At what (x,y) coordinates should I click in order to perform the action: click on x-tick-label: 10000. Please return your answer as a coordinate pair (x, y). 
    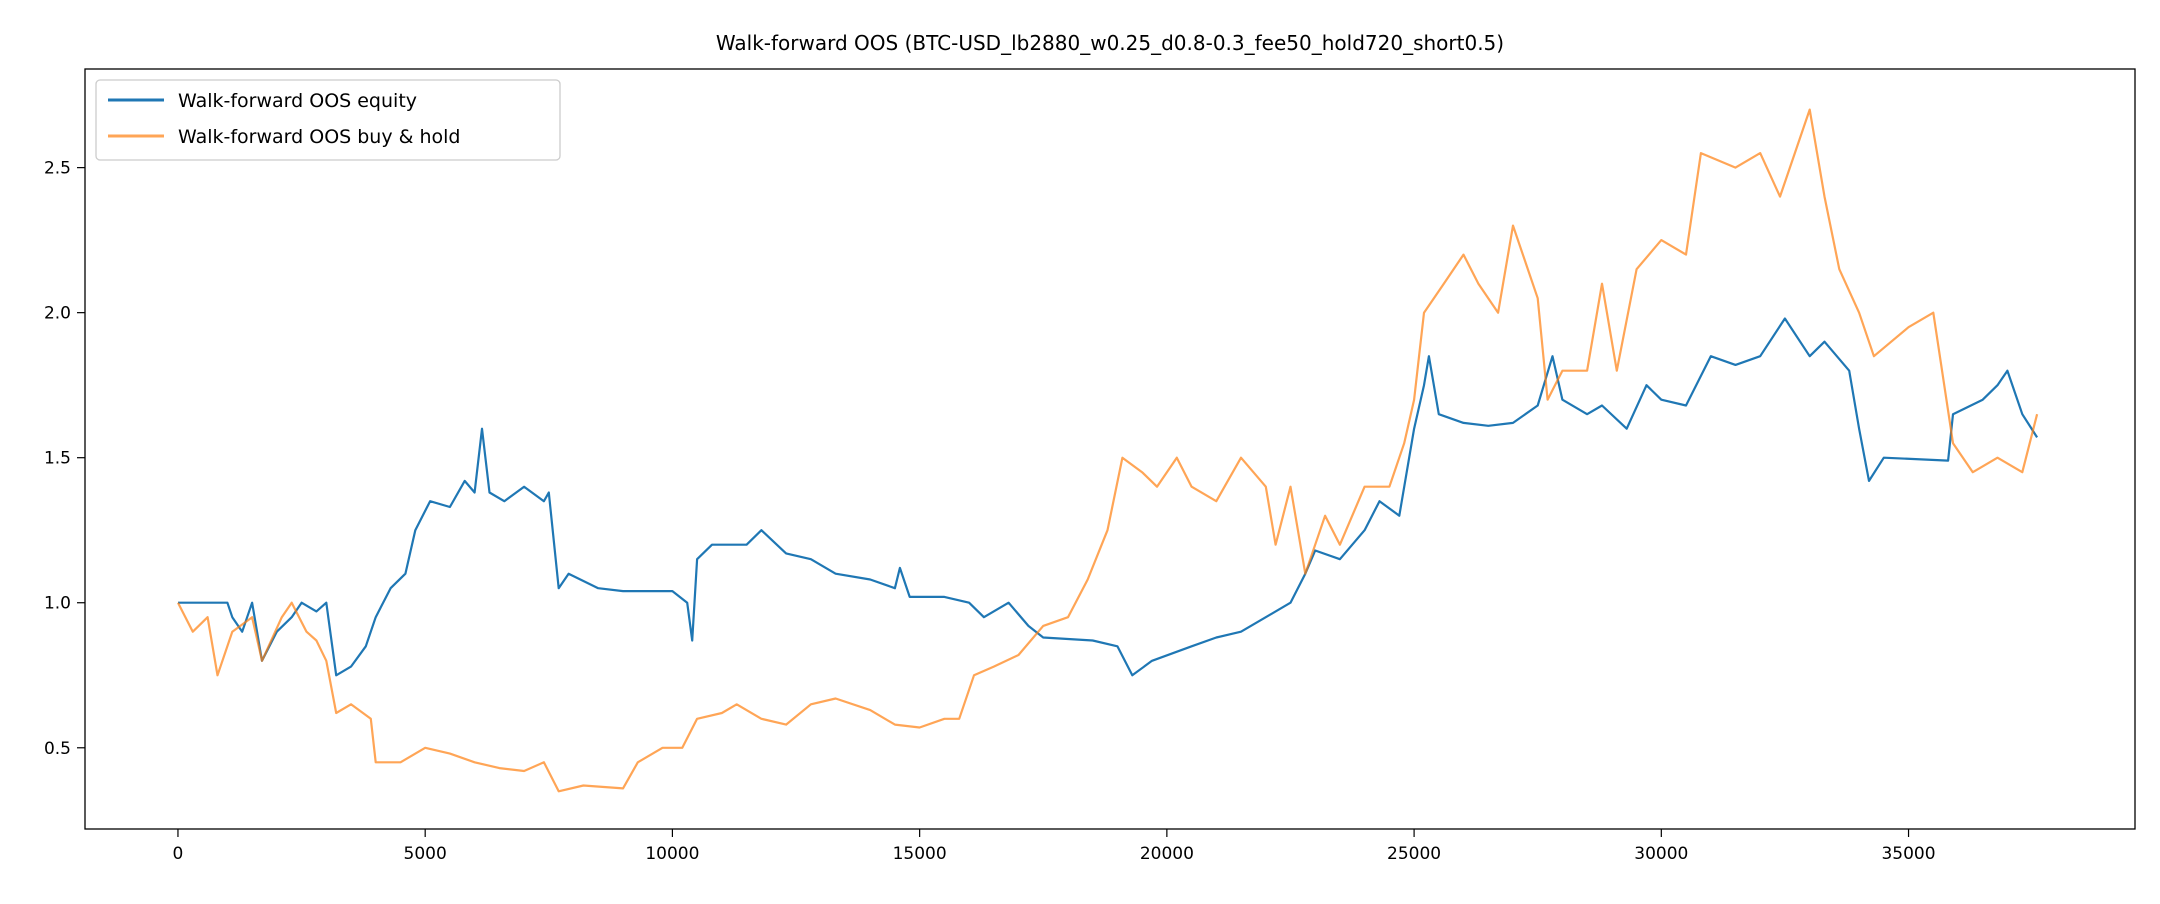
    Looking at the image, I should click on (672, 854).